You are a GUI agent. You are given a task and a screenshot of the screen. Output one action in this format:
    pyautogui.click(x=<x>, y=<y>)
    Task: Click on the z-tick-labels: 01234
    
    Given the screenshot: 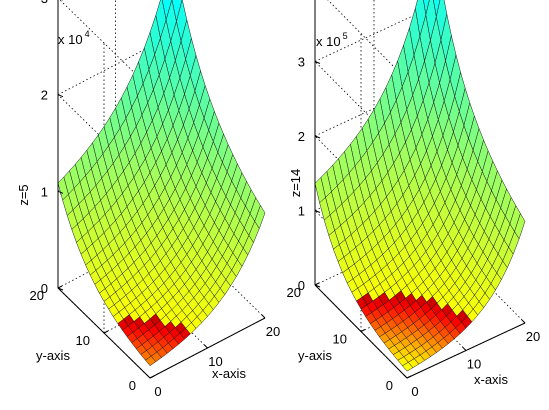 What is the action you would take?
    pyautogui.click(x=309, y=174)
    